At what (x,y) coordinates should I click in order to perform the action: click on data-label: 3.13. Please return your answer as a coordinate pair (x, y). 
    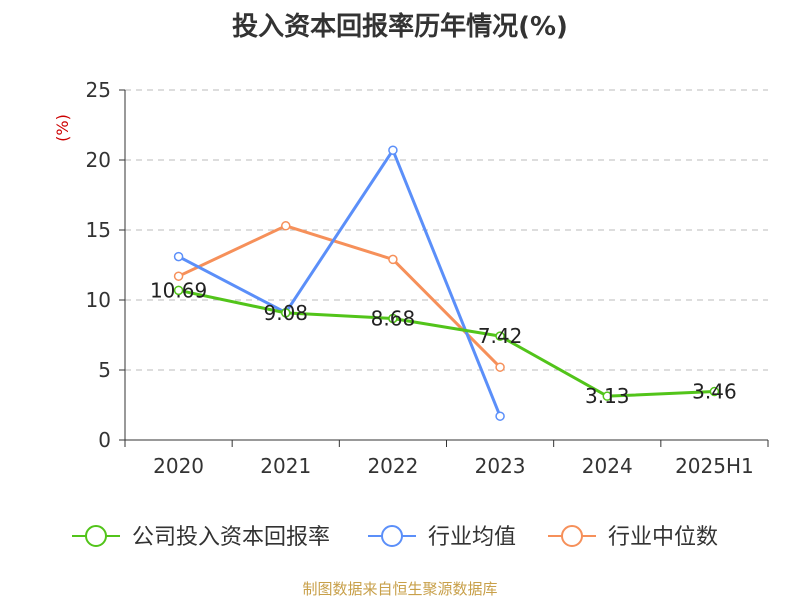
    Looking at the image, I should click on (607, 396).